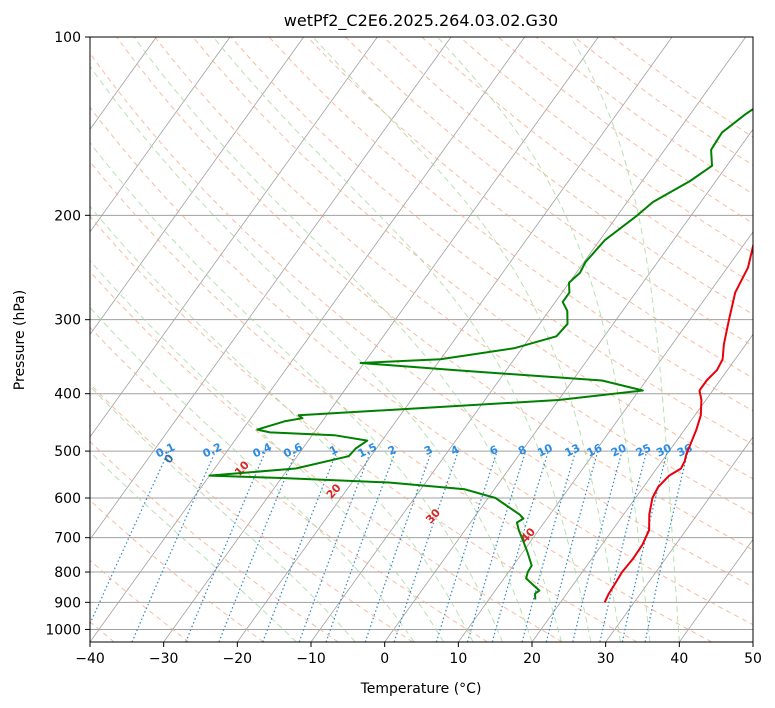 This screenshot has width=775, height=708. I want to click on mixing-ratio-label: 20, so click(619, 450).